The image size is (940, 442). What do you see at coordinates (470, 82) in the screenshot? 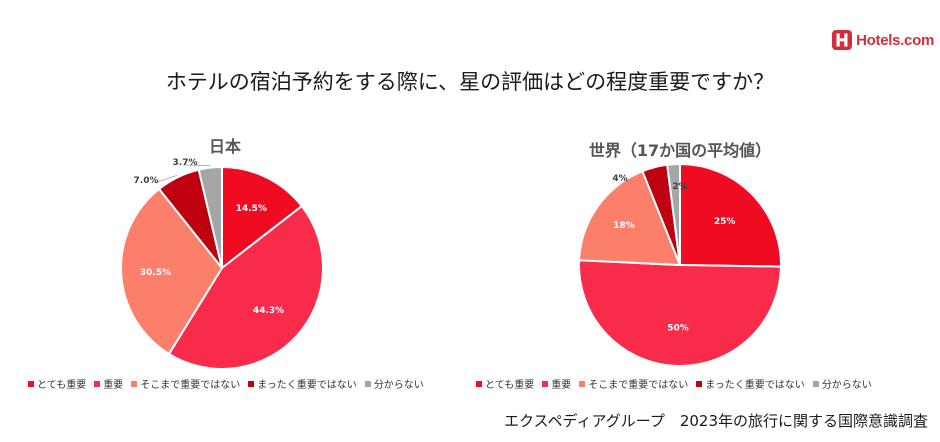
I see `page-title: ホテルの宿泊予約をする際に、星の評価はどの程度重要ですか？` at bounding box center [470, 82].